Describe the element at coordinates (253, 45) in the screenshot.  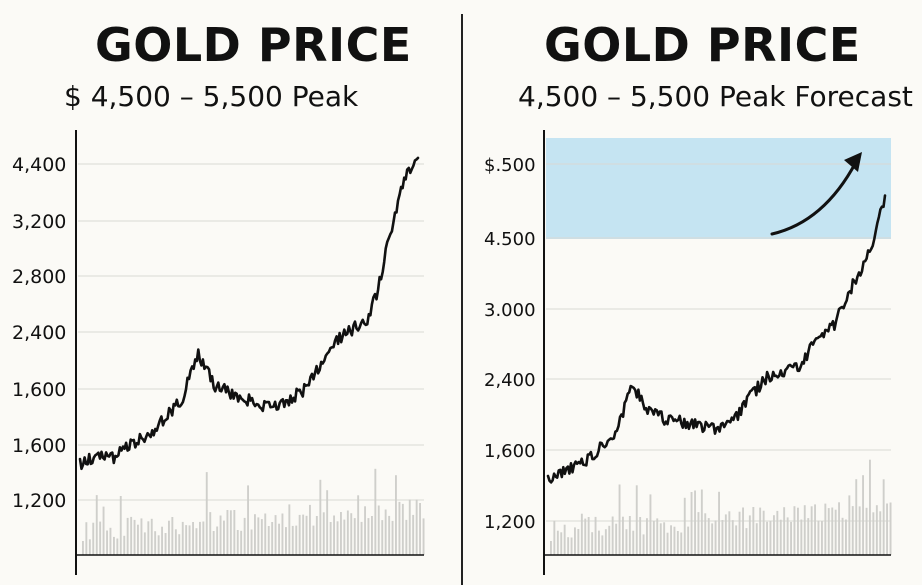
I see `left-chart-title: GOLD PRICE` at that location.